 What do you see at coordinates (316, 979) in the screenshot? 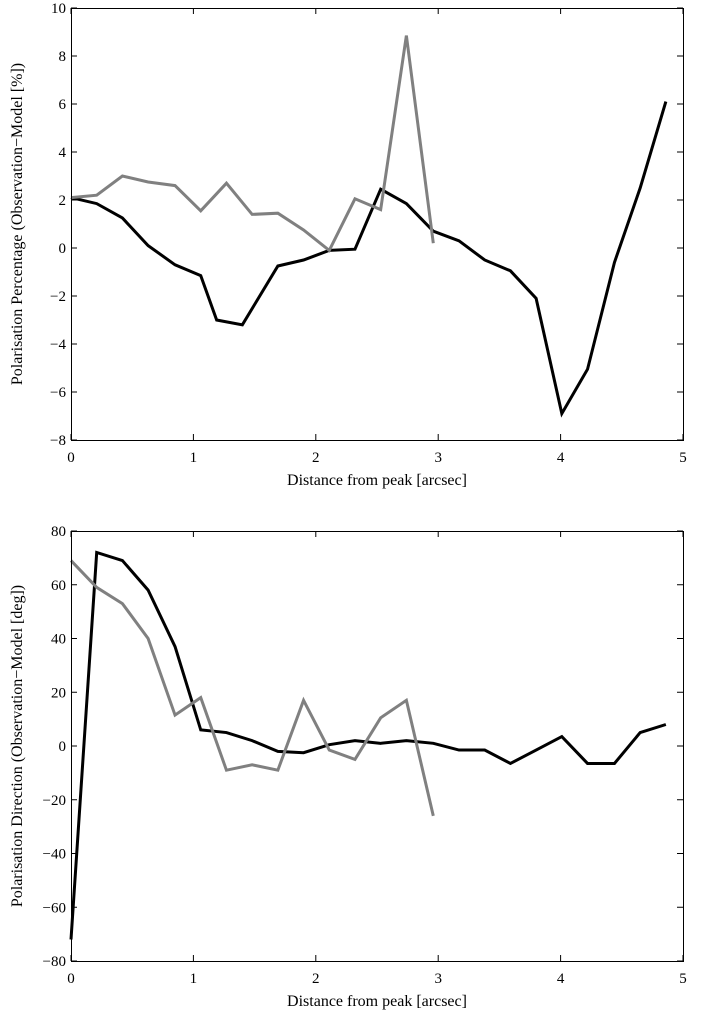
I see `direction-x-tick-label: 2` at bounding box center [316, 979].